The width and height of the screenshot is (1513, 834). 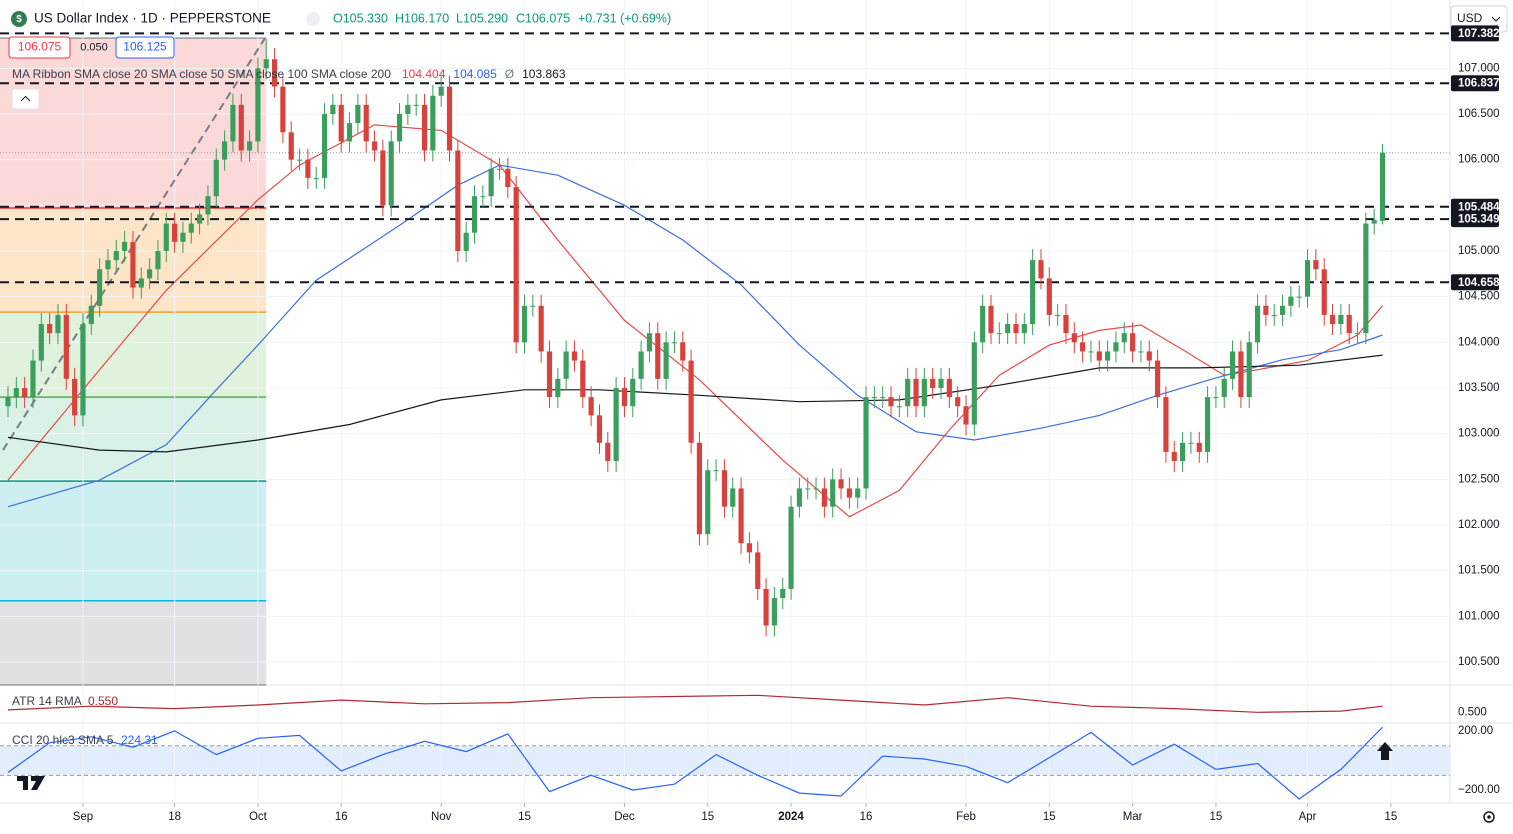 I want to click on x-tick-label: 2024, so click(x=791, y=817).